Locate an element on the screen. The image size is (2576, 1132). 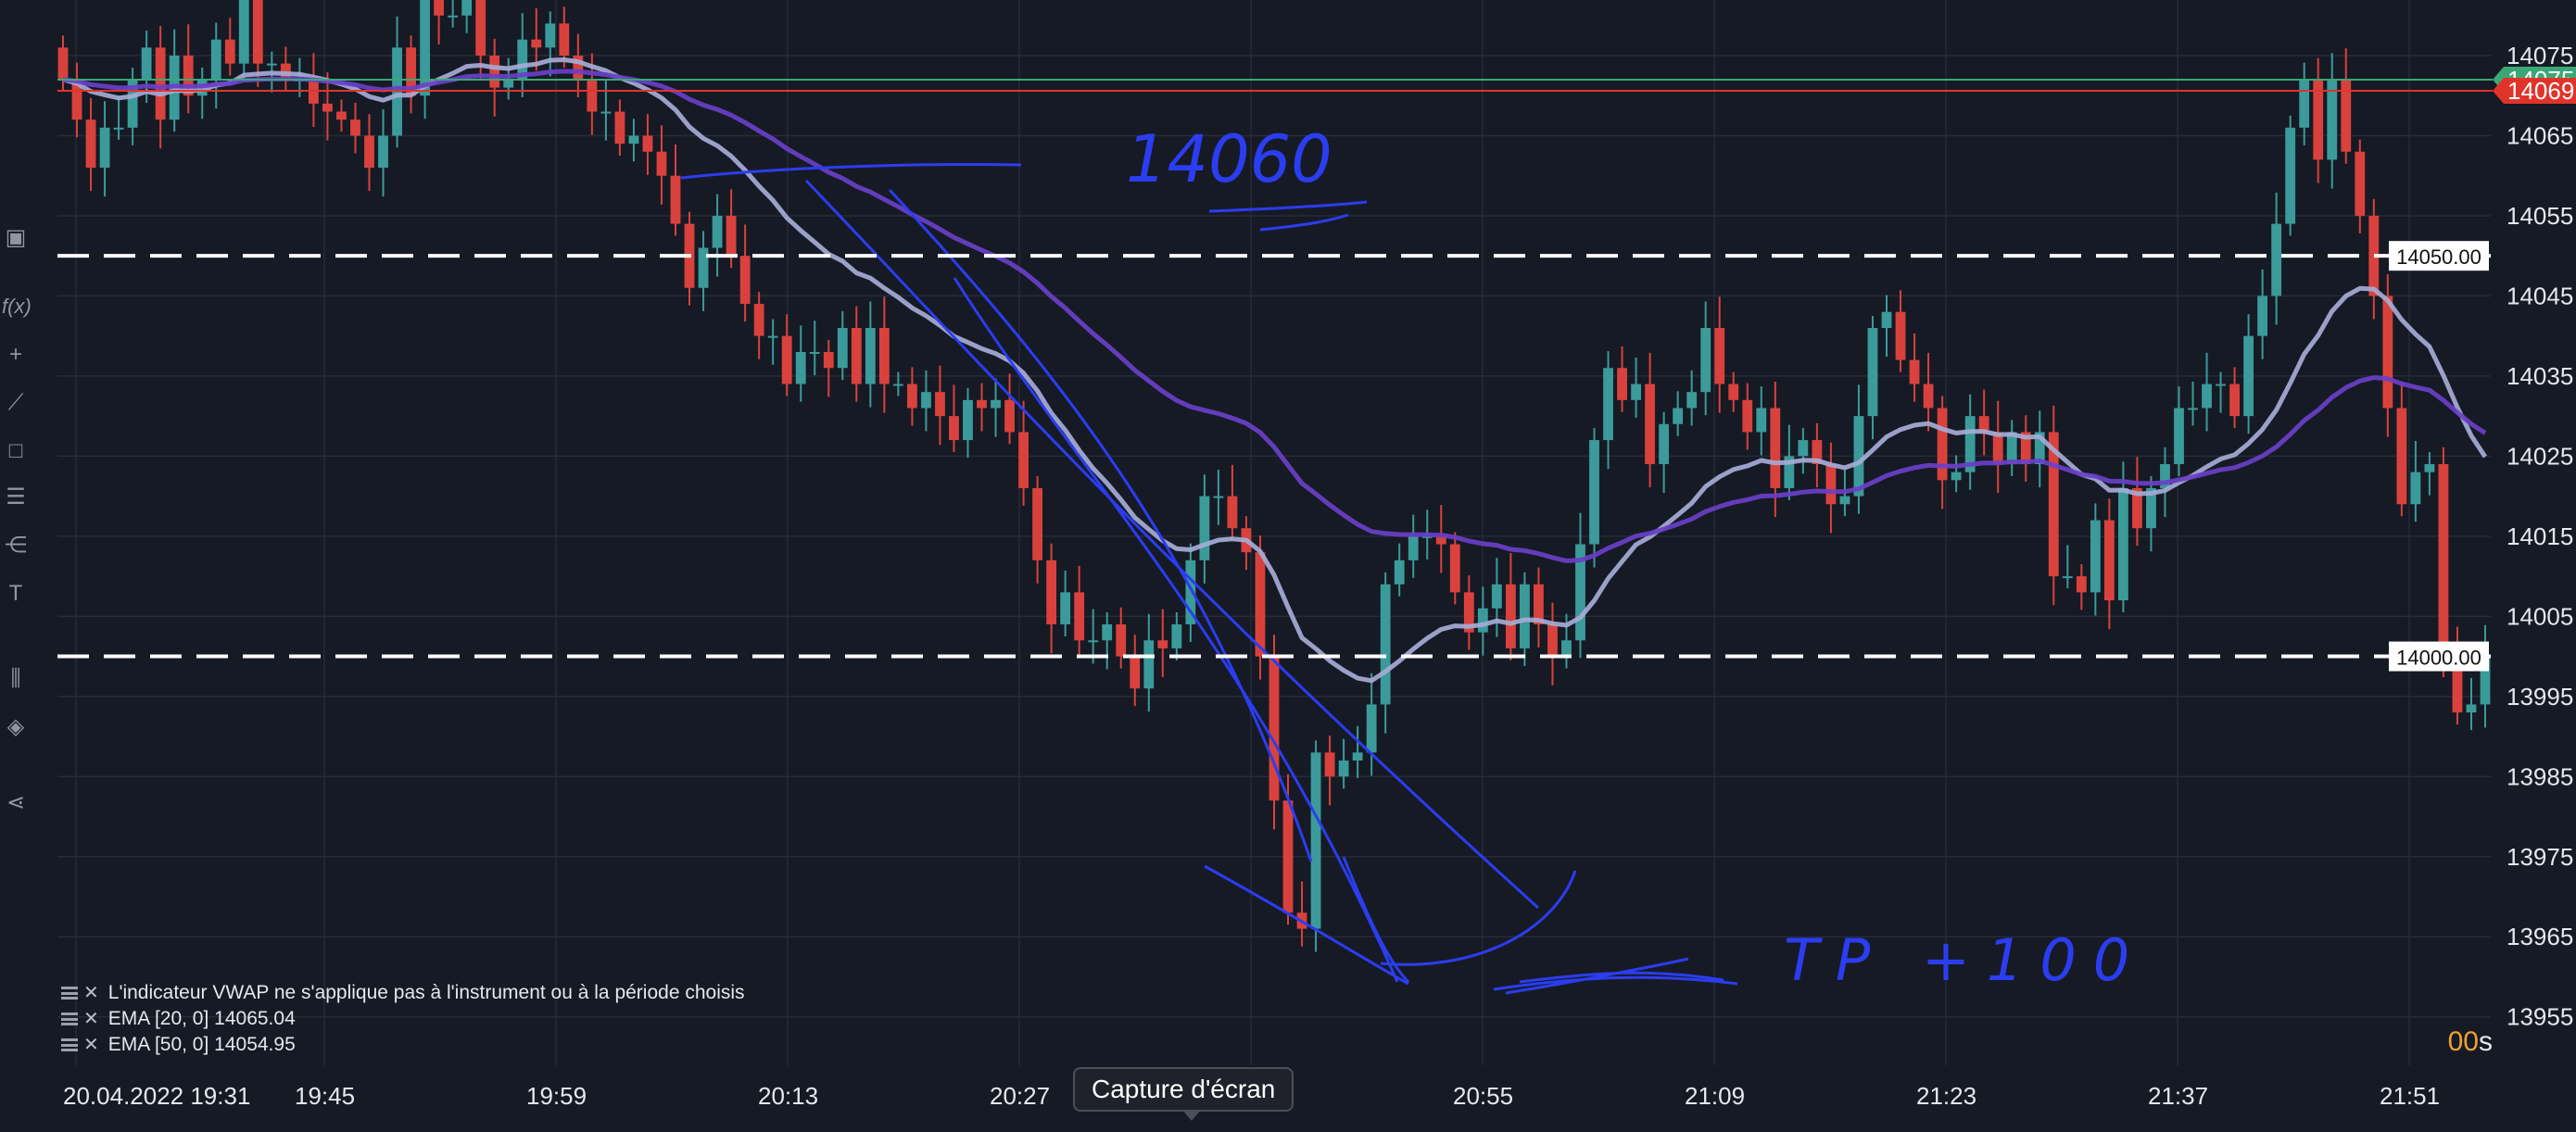
level-label-box is located at coordinates (2439, 256).